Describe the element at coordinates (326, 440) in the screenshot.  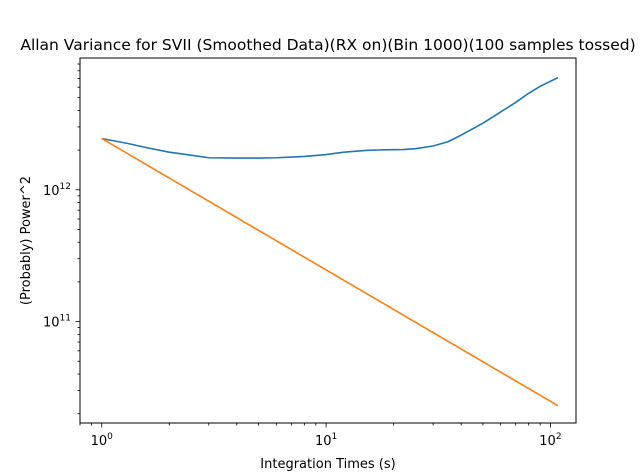
I see `x-tick-label: 10¹` at that location.